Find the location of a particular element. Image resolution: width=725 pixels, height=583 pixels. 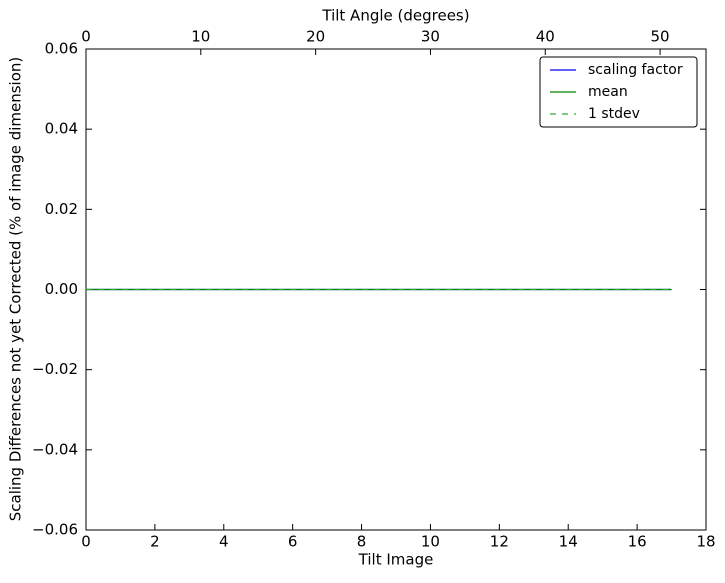

x2-tick-label: 0 is located at coordinates (86, 37).